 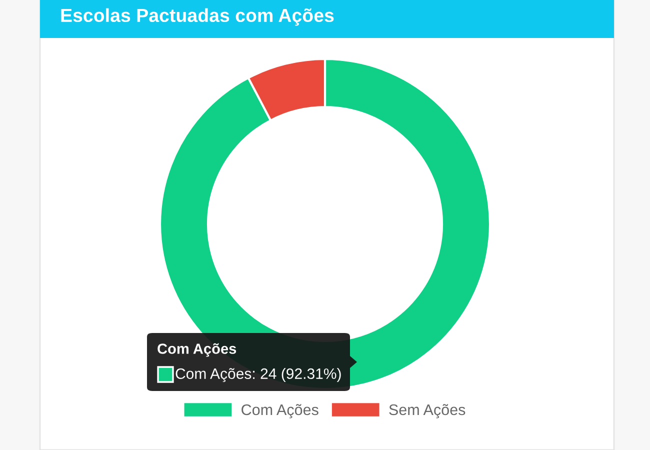 What do you see at coordinates (197, 350) in the screenshot?
I see `text: Com Ações` at bounding box center [197, 350].